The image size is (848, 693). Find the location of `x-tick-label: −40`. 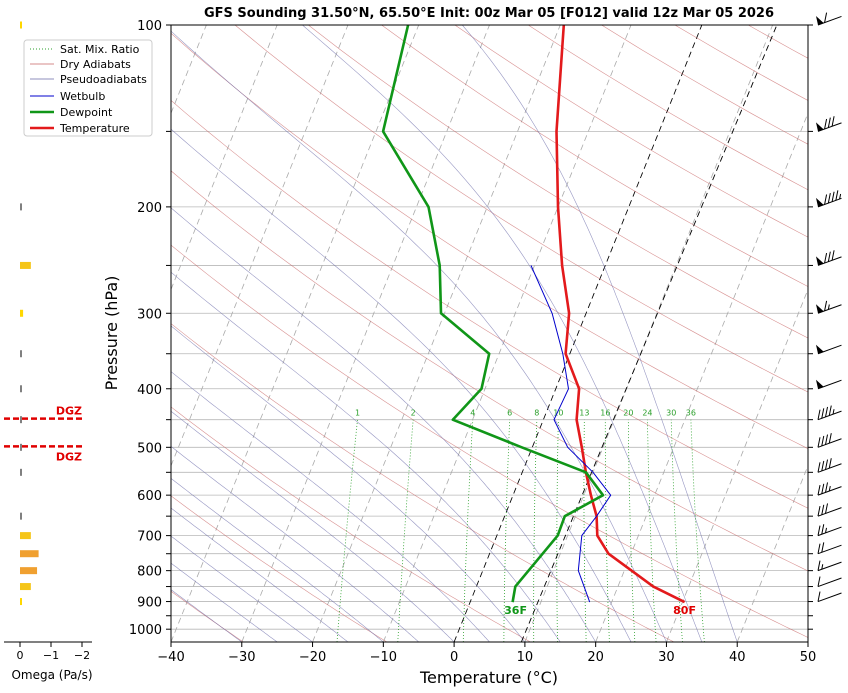

x-tick-label: −40 is located at coordinates (170, 657).